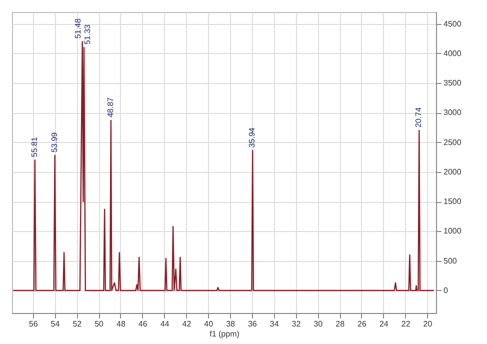  I want to click on x-tick-label: 36, so click(253, 324).